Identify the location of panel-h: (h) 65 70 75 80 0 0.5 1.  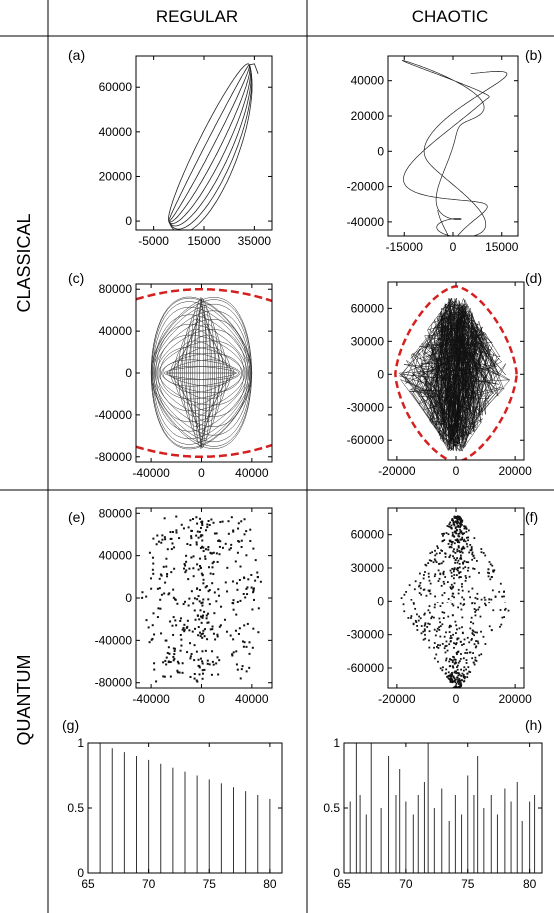
(433, 804).